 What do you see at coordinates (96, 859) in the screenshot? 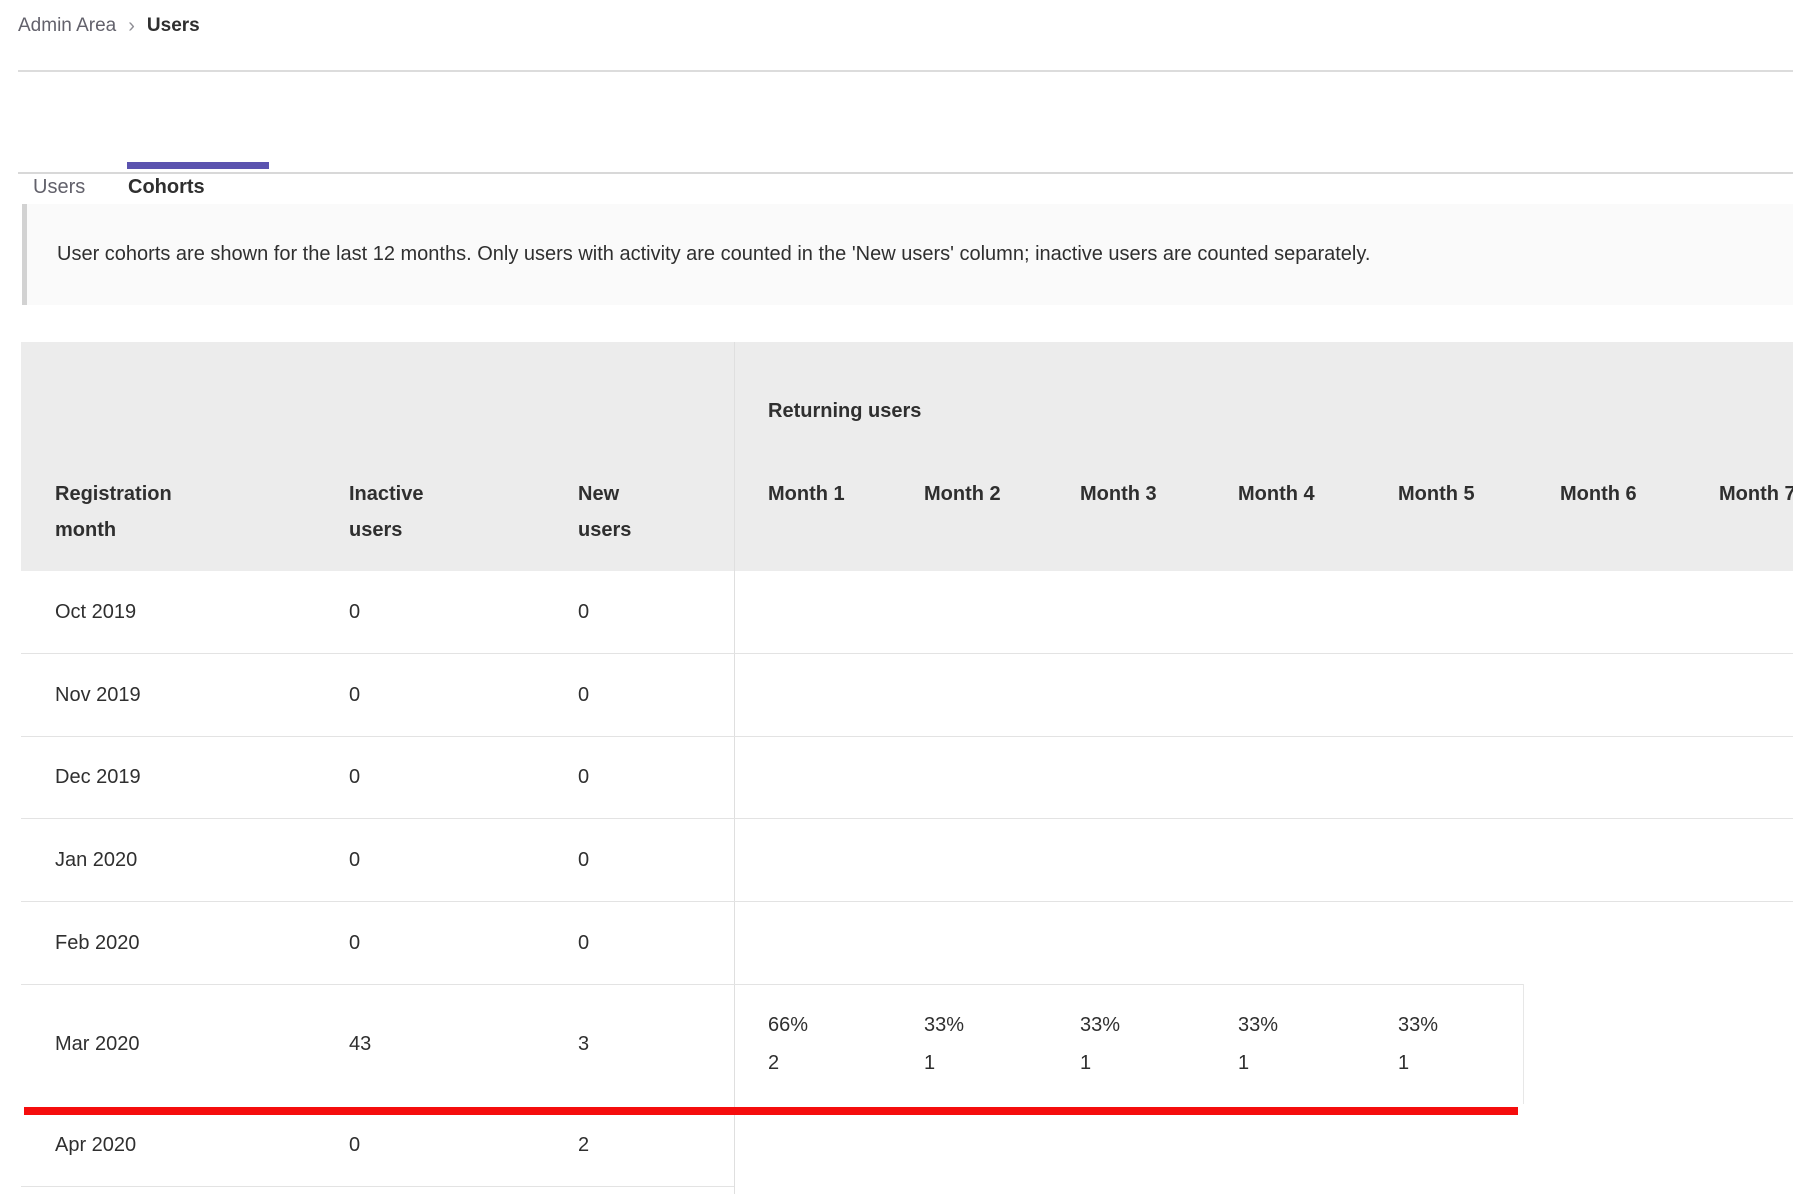
I see `cell-registration-month: Jan 2020` at bounding box center [96, 859].